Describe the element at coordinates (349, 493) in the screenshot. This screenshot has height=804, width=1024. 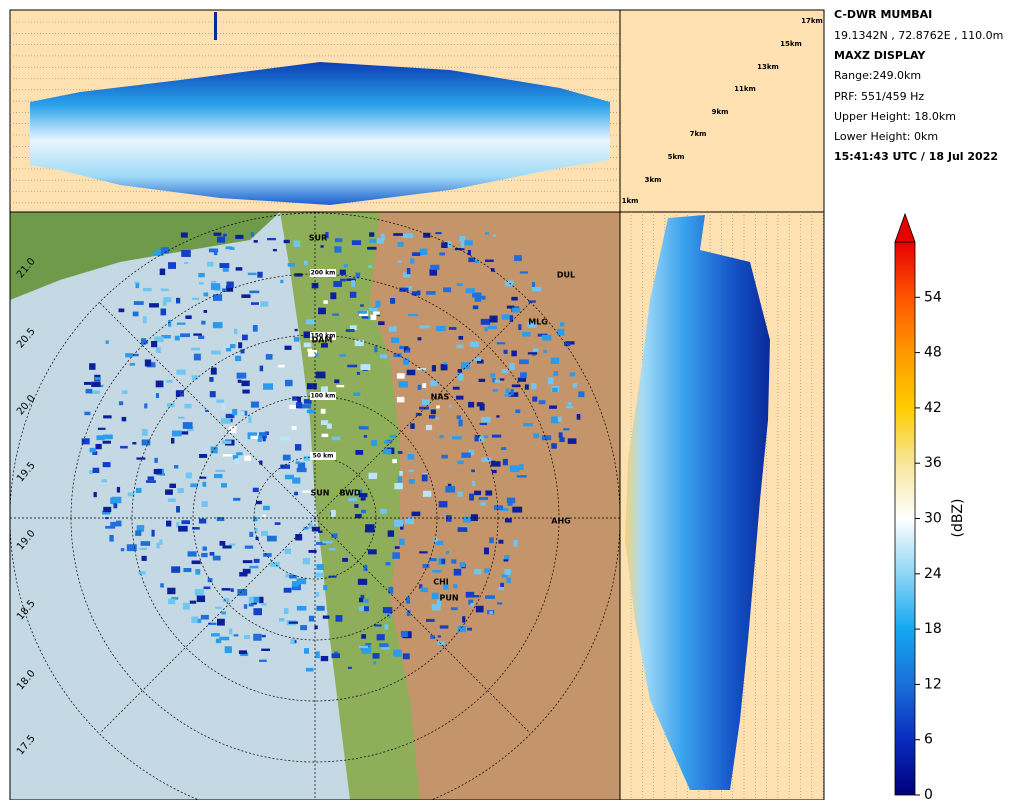
I see `city-label: BWD` at that location.